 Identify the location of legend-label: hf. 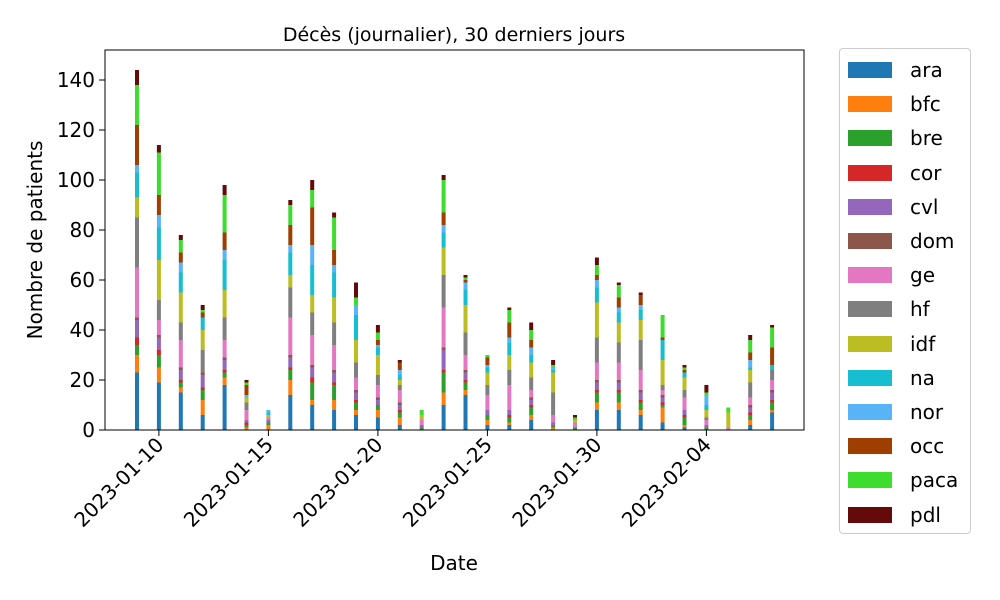
(920, 309).